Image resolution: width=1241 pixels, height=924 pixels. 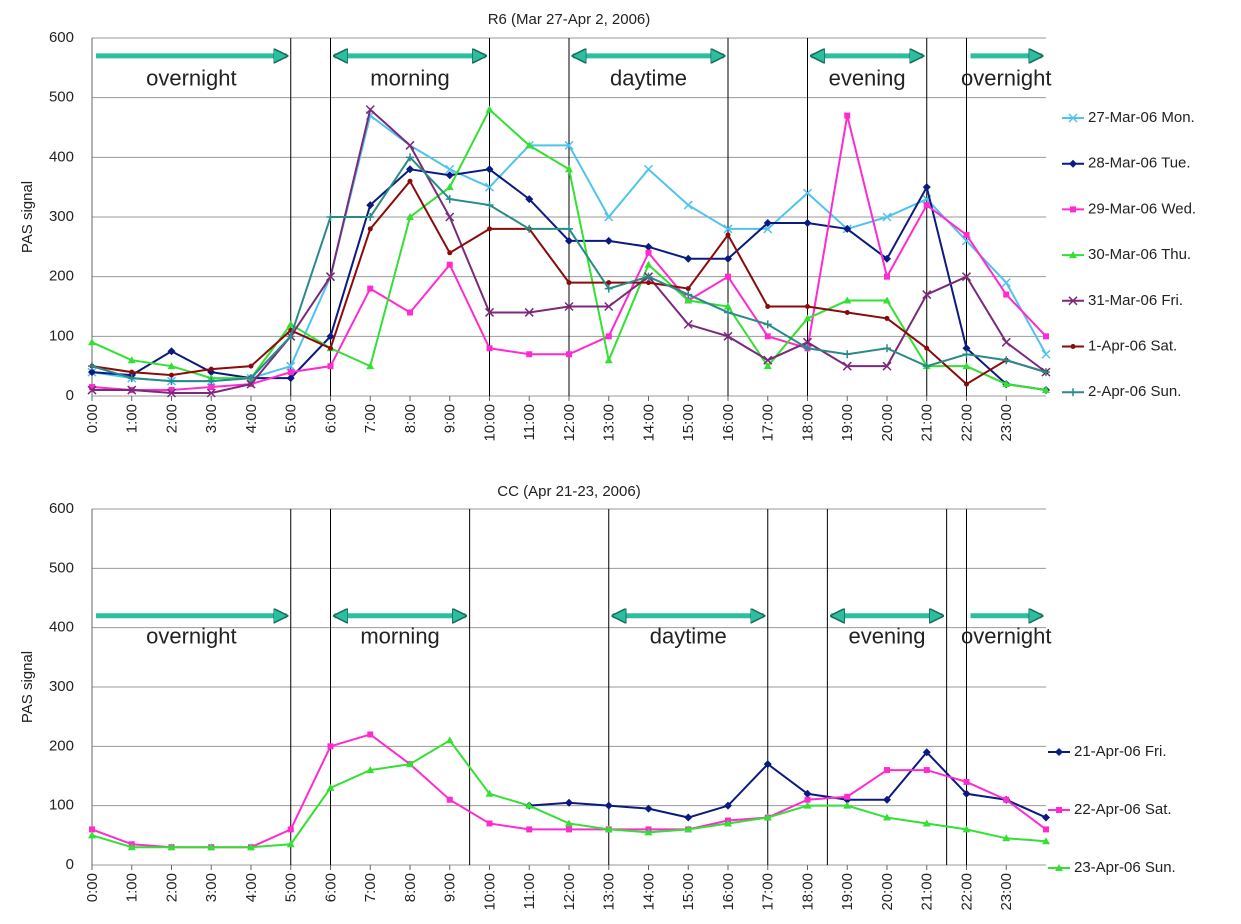 What do you see at coordinates (788, 784) in the screenshot?
I see `series-line` at bounding box center [788, 784].